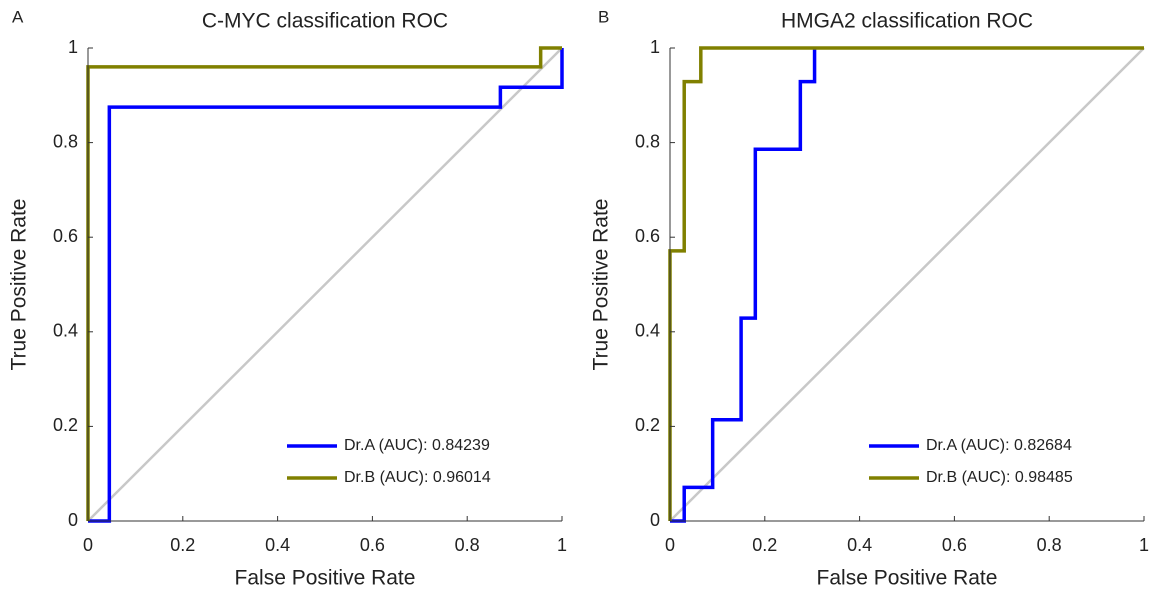  Describe the element at coordinates (907, 21) in the screenshot. I see `chart-title: HMGA2 classification ROC` at that location.